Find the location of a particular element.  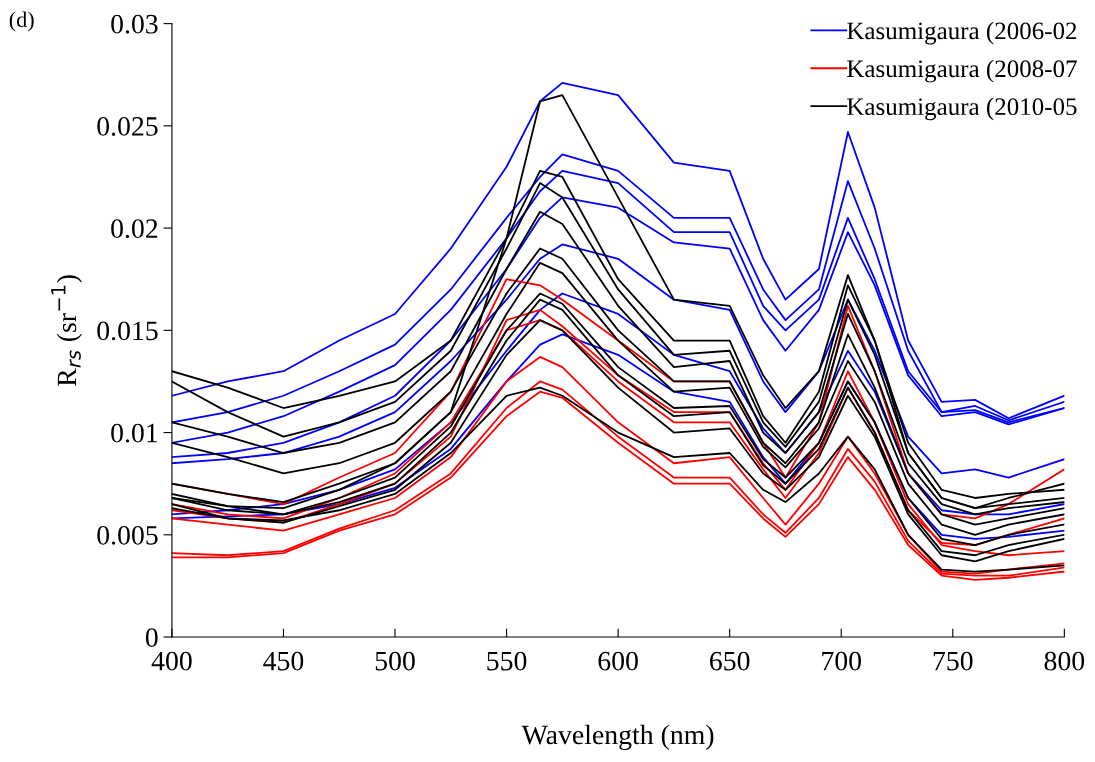

x-tick-label: 650 is located at coordinates (730, 661).